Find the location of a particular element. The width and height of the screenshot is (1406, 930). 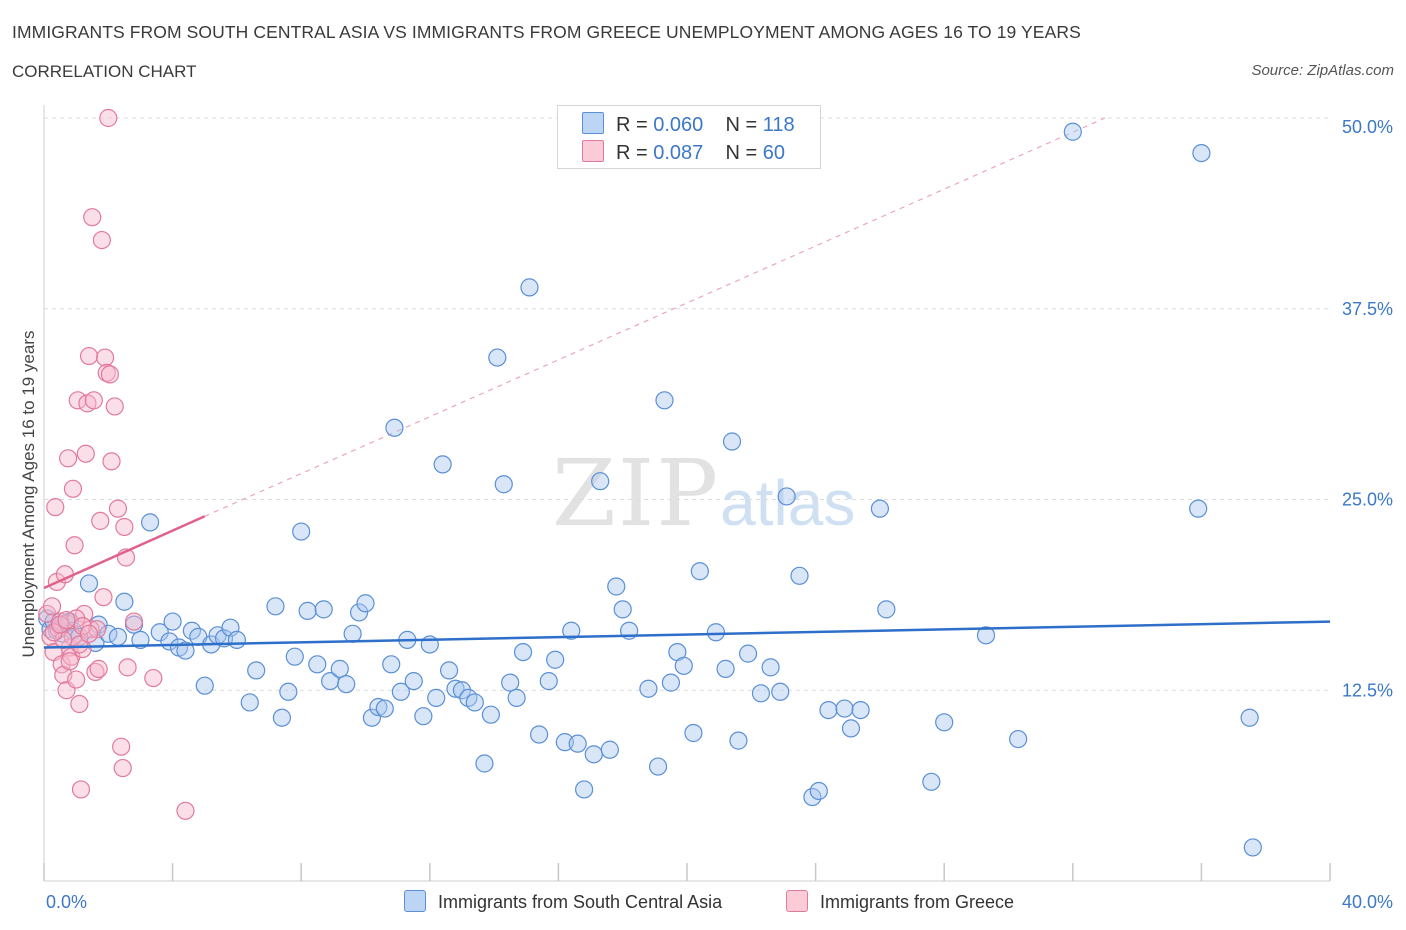

source-note: Source: ZipAtlas.com is located at coordinates (1322, 70).